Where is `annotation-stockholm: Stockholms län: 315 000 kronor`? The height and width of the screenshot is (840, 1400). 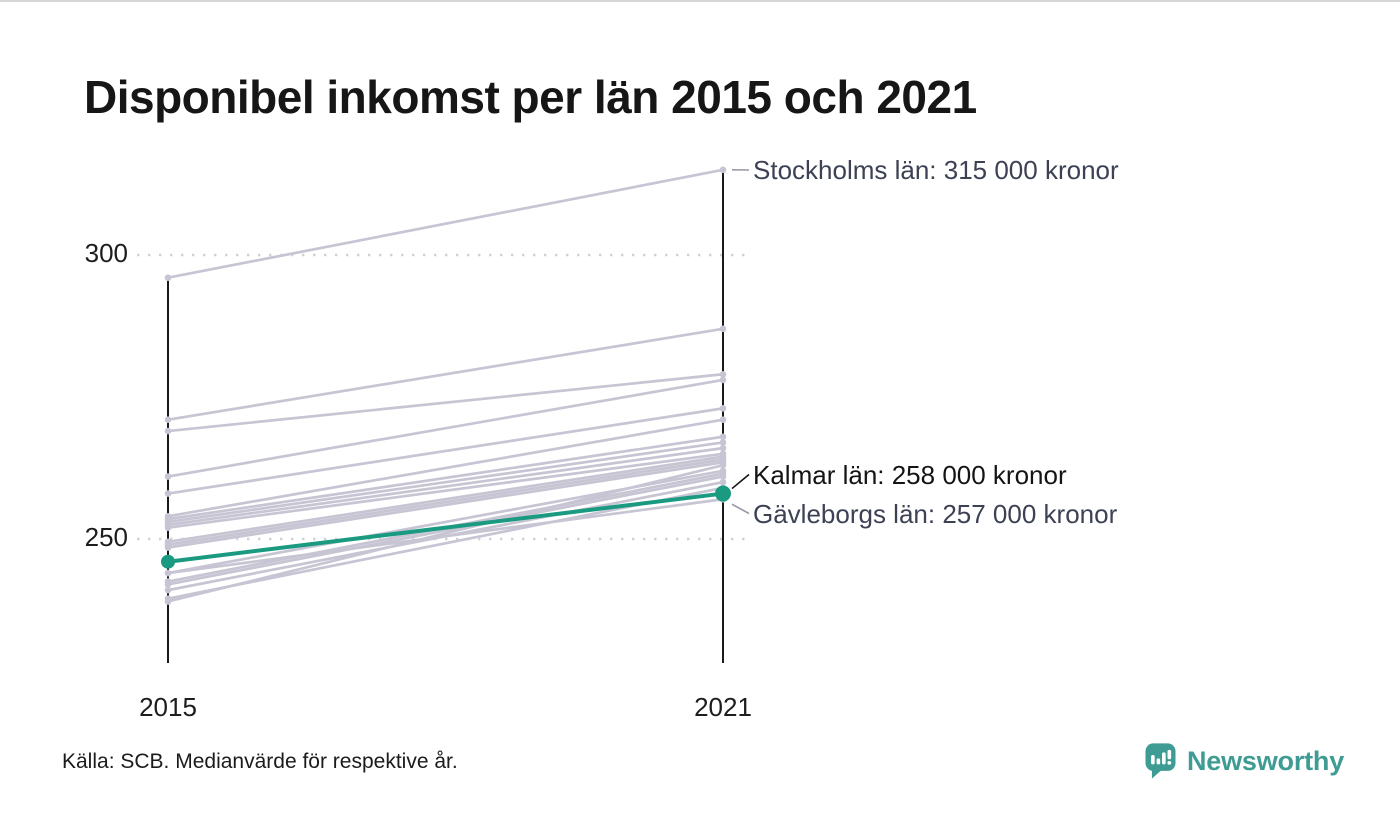 annotation-stockholm: Stockholms län: 315 000 kronor is located at coordinates (936, 170).